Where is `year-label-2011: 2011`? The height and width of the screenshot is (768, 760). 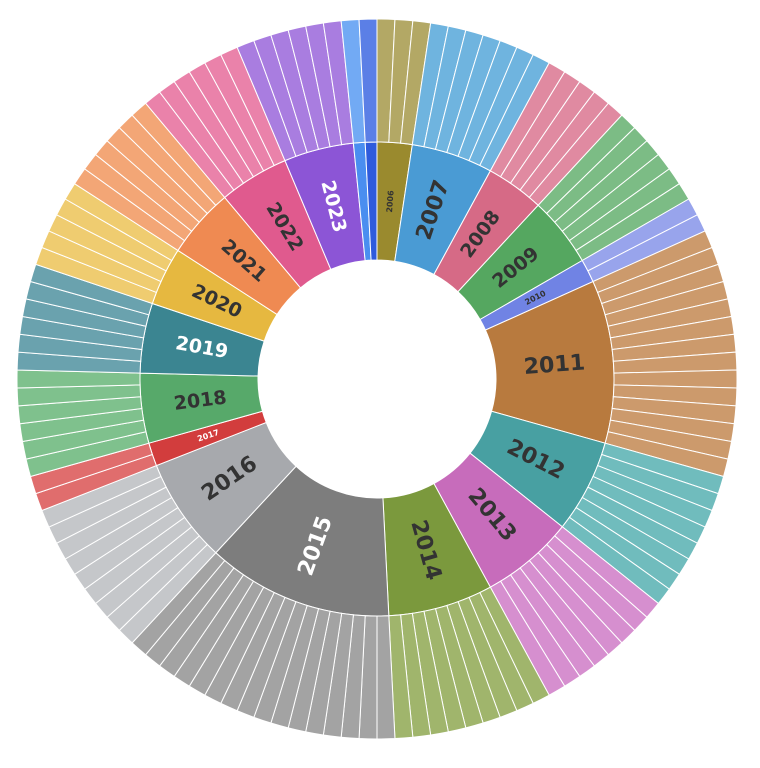 year-label-2011: 2011 is located at coordinates (554, 365).